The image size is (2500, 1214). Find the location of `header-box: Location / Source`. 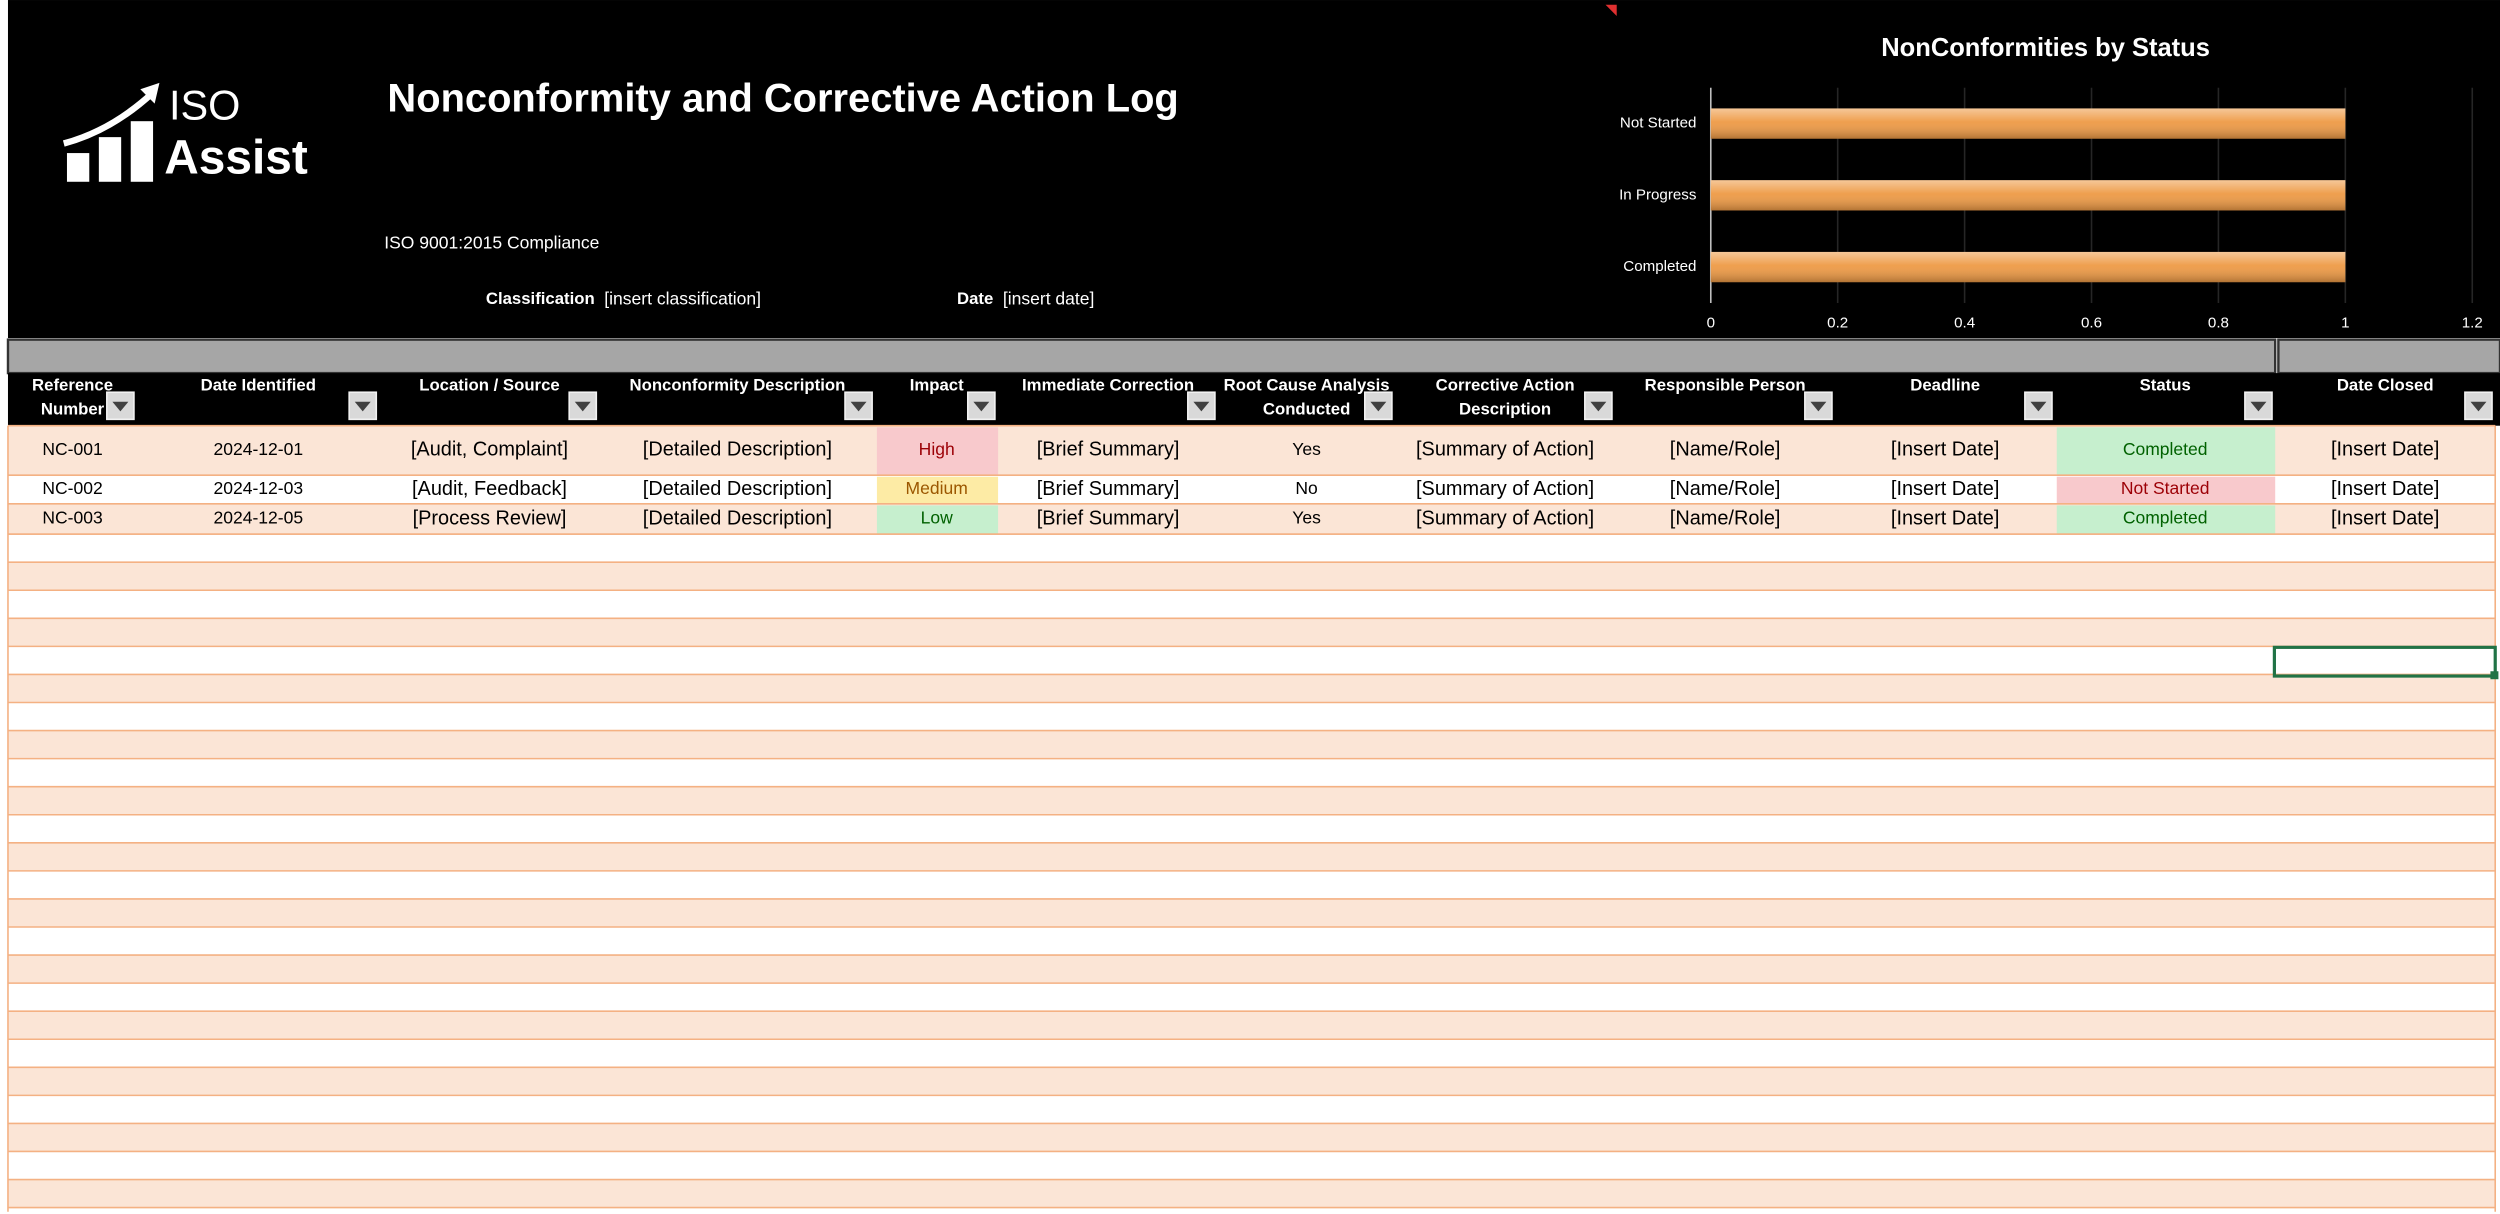

header-box: Location / Source is located at coordinates (489, 386).